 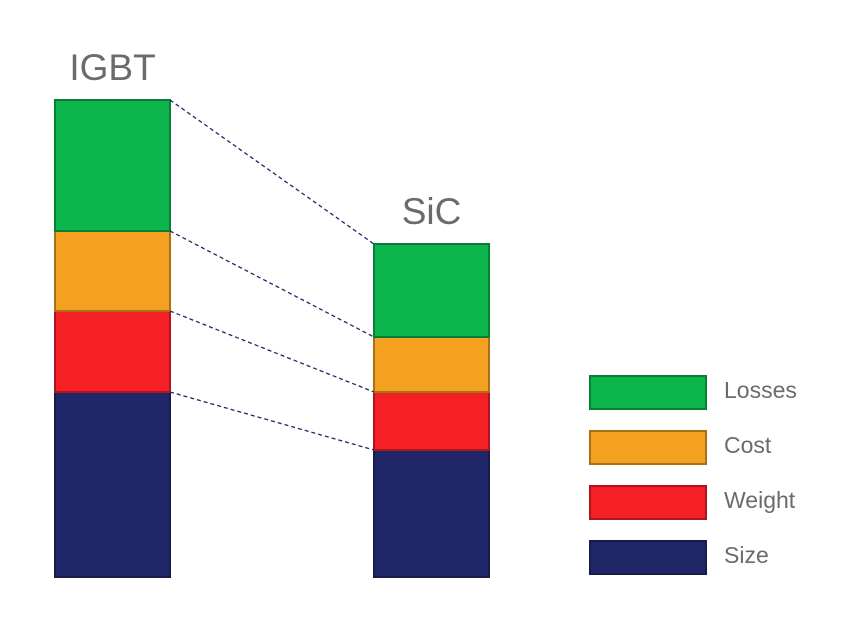 What do you see at coordinates (746, 555) in the screenshot?
I see `legend-label: Size` at bounding box center [746, 555].